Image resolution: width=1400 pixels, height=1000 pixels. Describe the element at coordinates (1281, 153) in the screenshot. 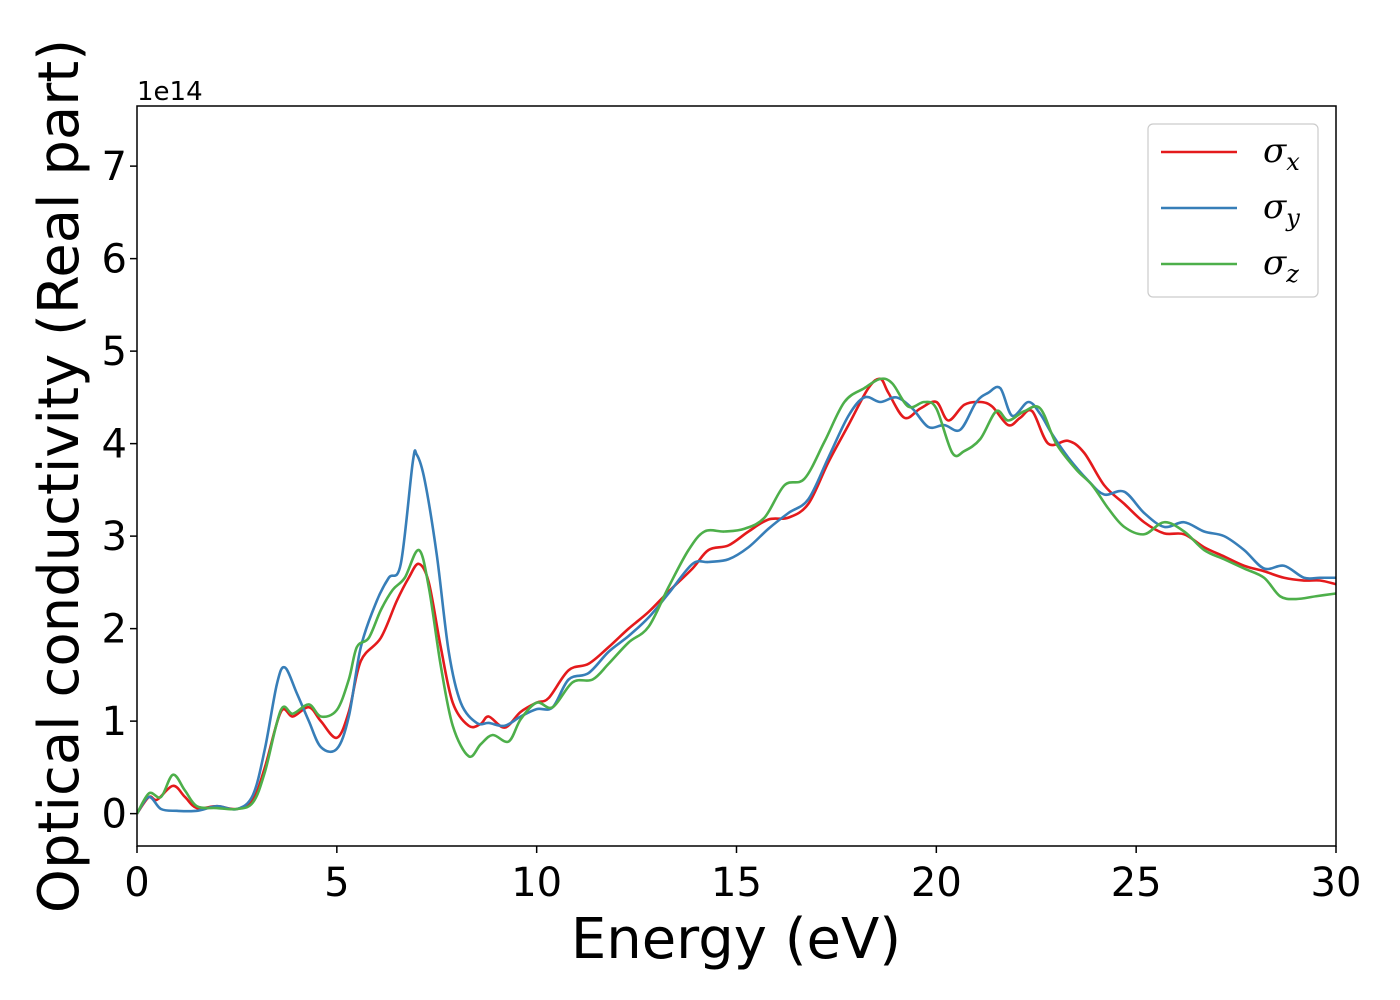

I see `legend-label-x: σx` at that location.